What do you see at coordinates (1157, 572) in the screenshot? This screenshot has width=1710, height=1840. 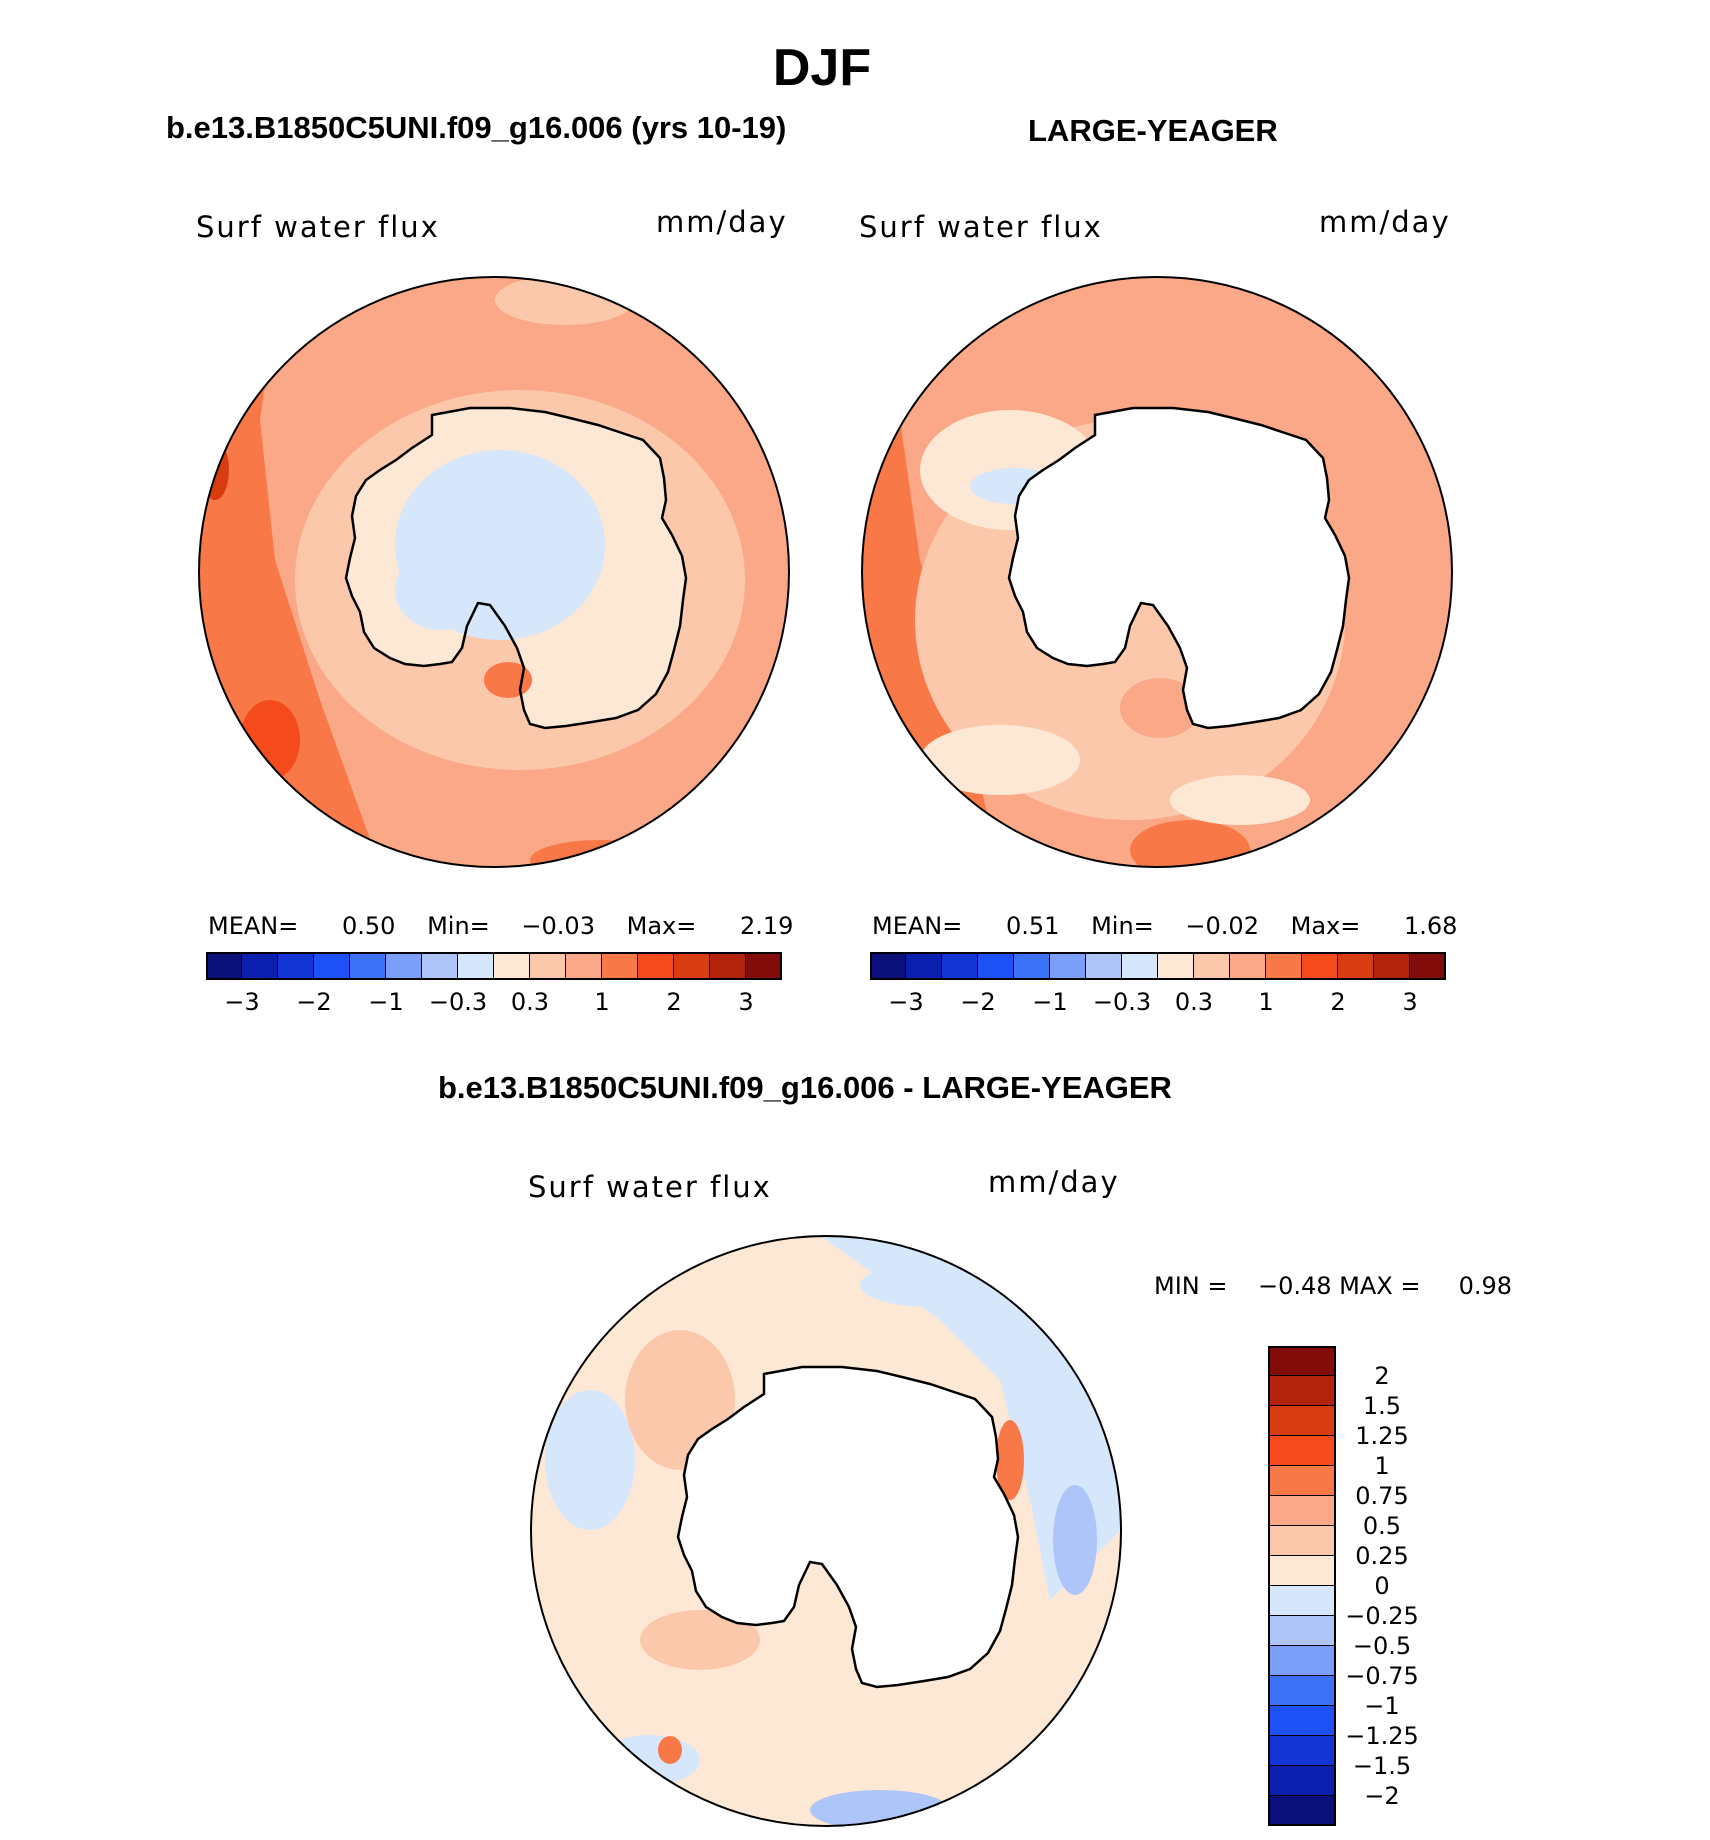 I see `map-obs` at bounding box center [1157, 572].